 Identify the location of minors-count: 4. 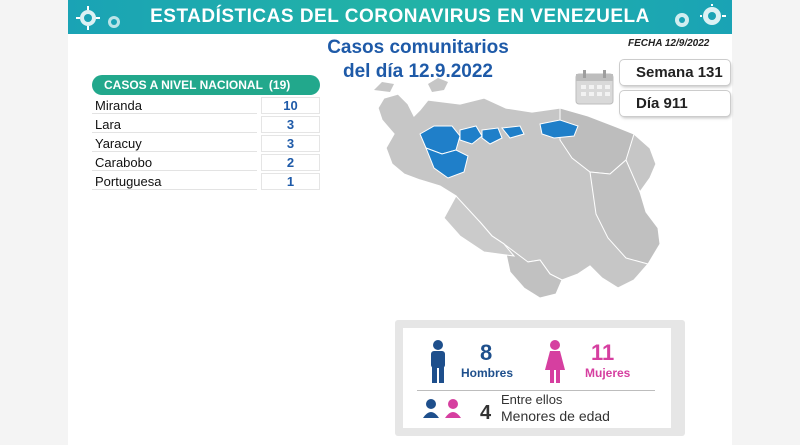
(486, 413).